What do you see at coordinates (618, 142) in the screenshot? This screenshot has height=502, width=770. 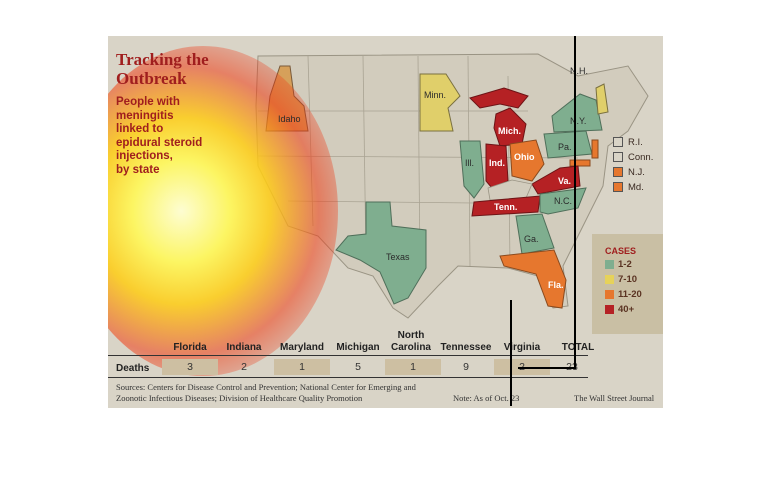 I see `ne-swatch-ri` at bounding box center [618, 142].